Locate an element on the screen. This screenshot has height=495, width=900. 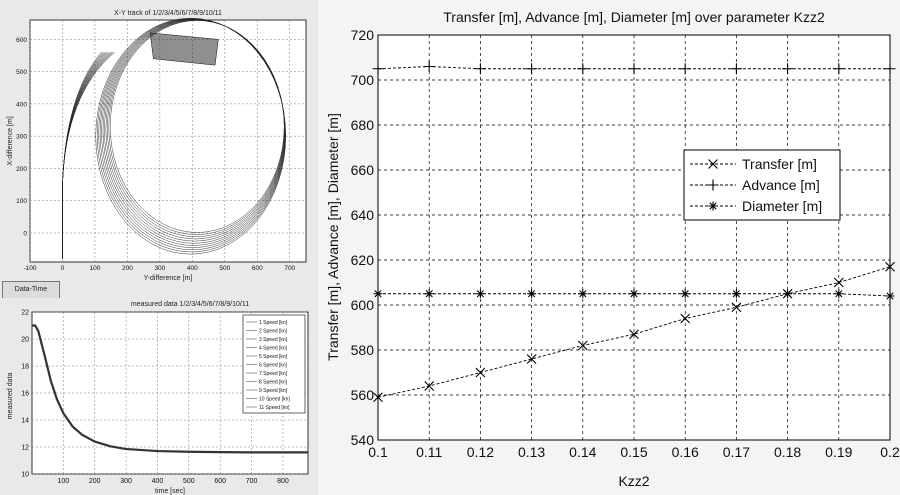
speed-legend-label: 1 Speed [kn] is located at coordinates (273, 323).